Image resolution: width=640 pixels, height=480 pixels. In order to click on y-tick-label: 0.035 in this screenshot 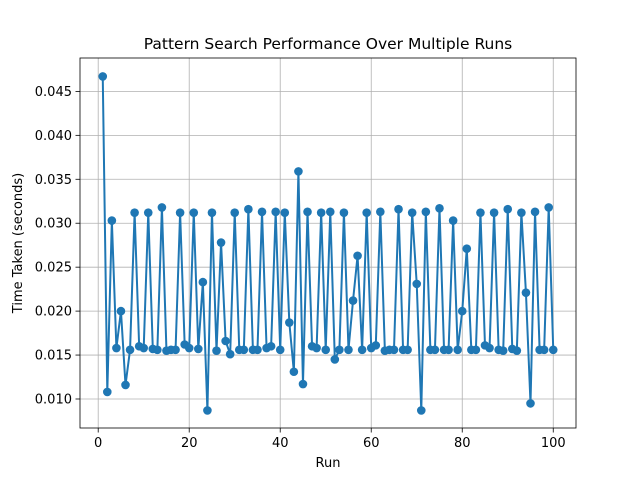, I will do `click(53, 180)`.